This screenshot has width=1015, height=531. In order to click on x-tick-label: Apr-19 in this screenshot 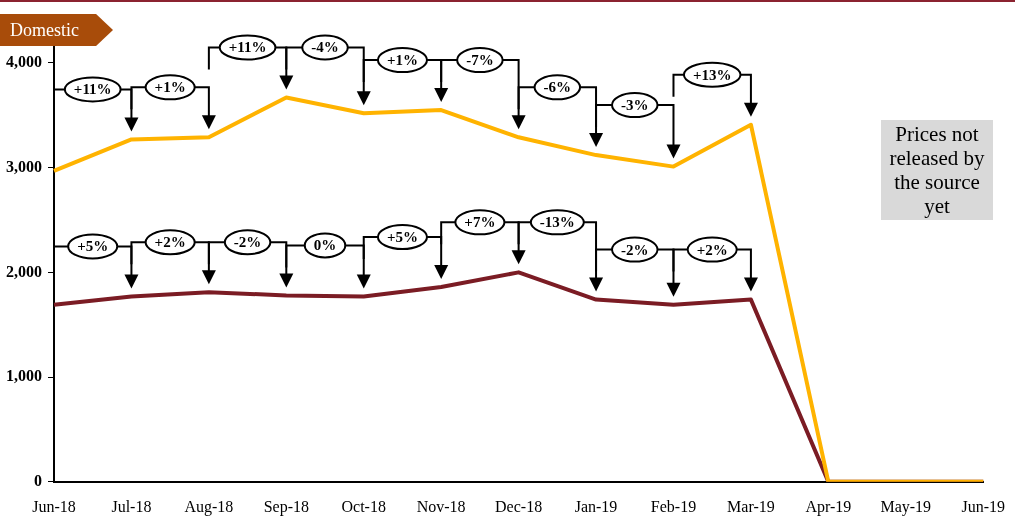, I will do `click(828, 506)`.